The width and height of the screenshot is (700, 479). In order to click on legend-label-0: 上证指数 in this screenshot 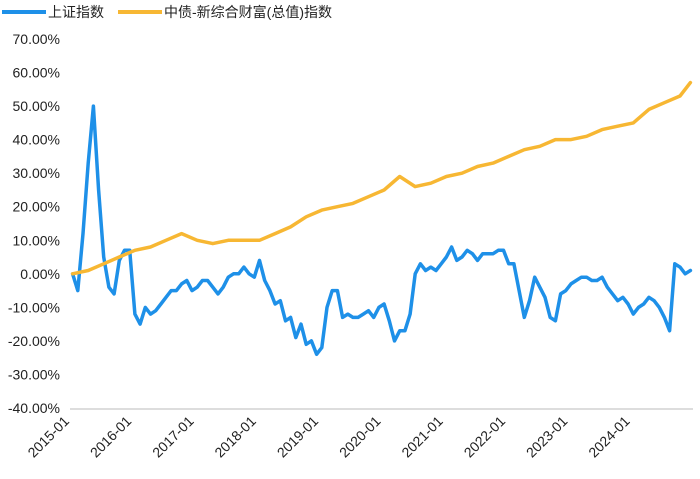, I will do `click(76, 12)`.